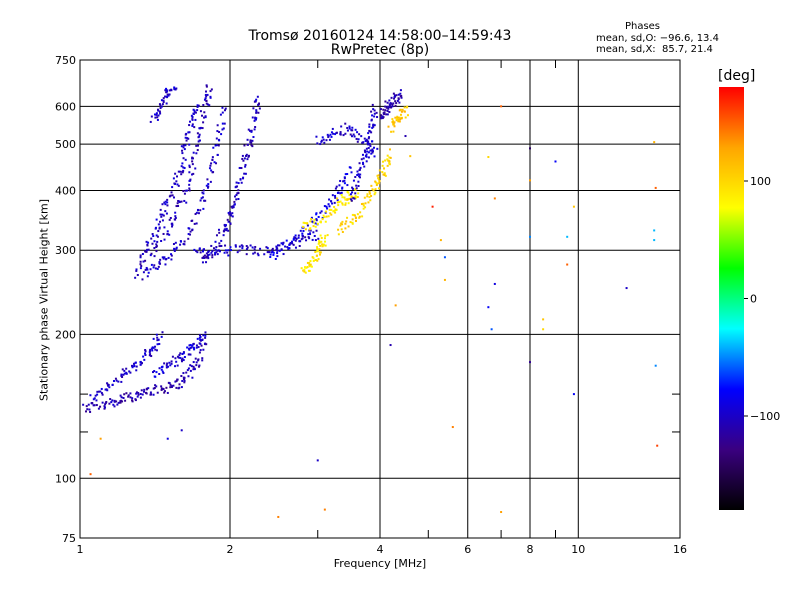 This screenshot has width=800, height=600. Describe the element at coordinates (760, 181) in the screenshot. I see `colorbar-tick-label: 100` at that location.